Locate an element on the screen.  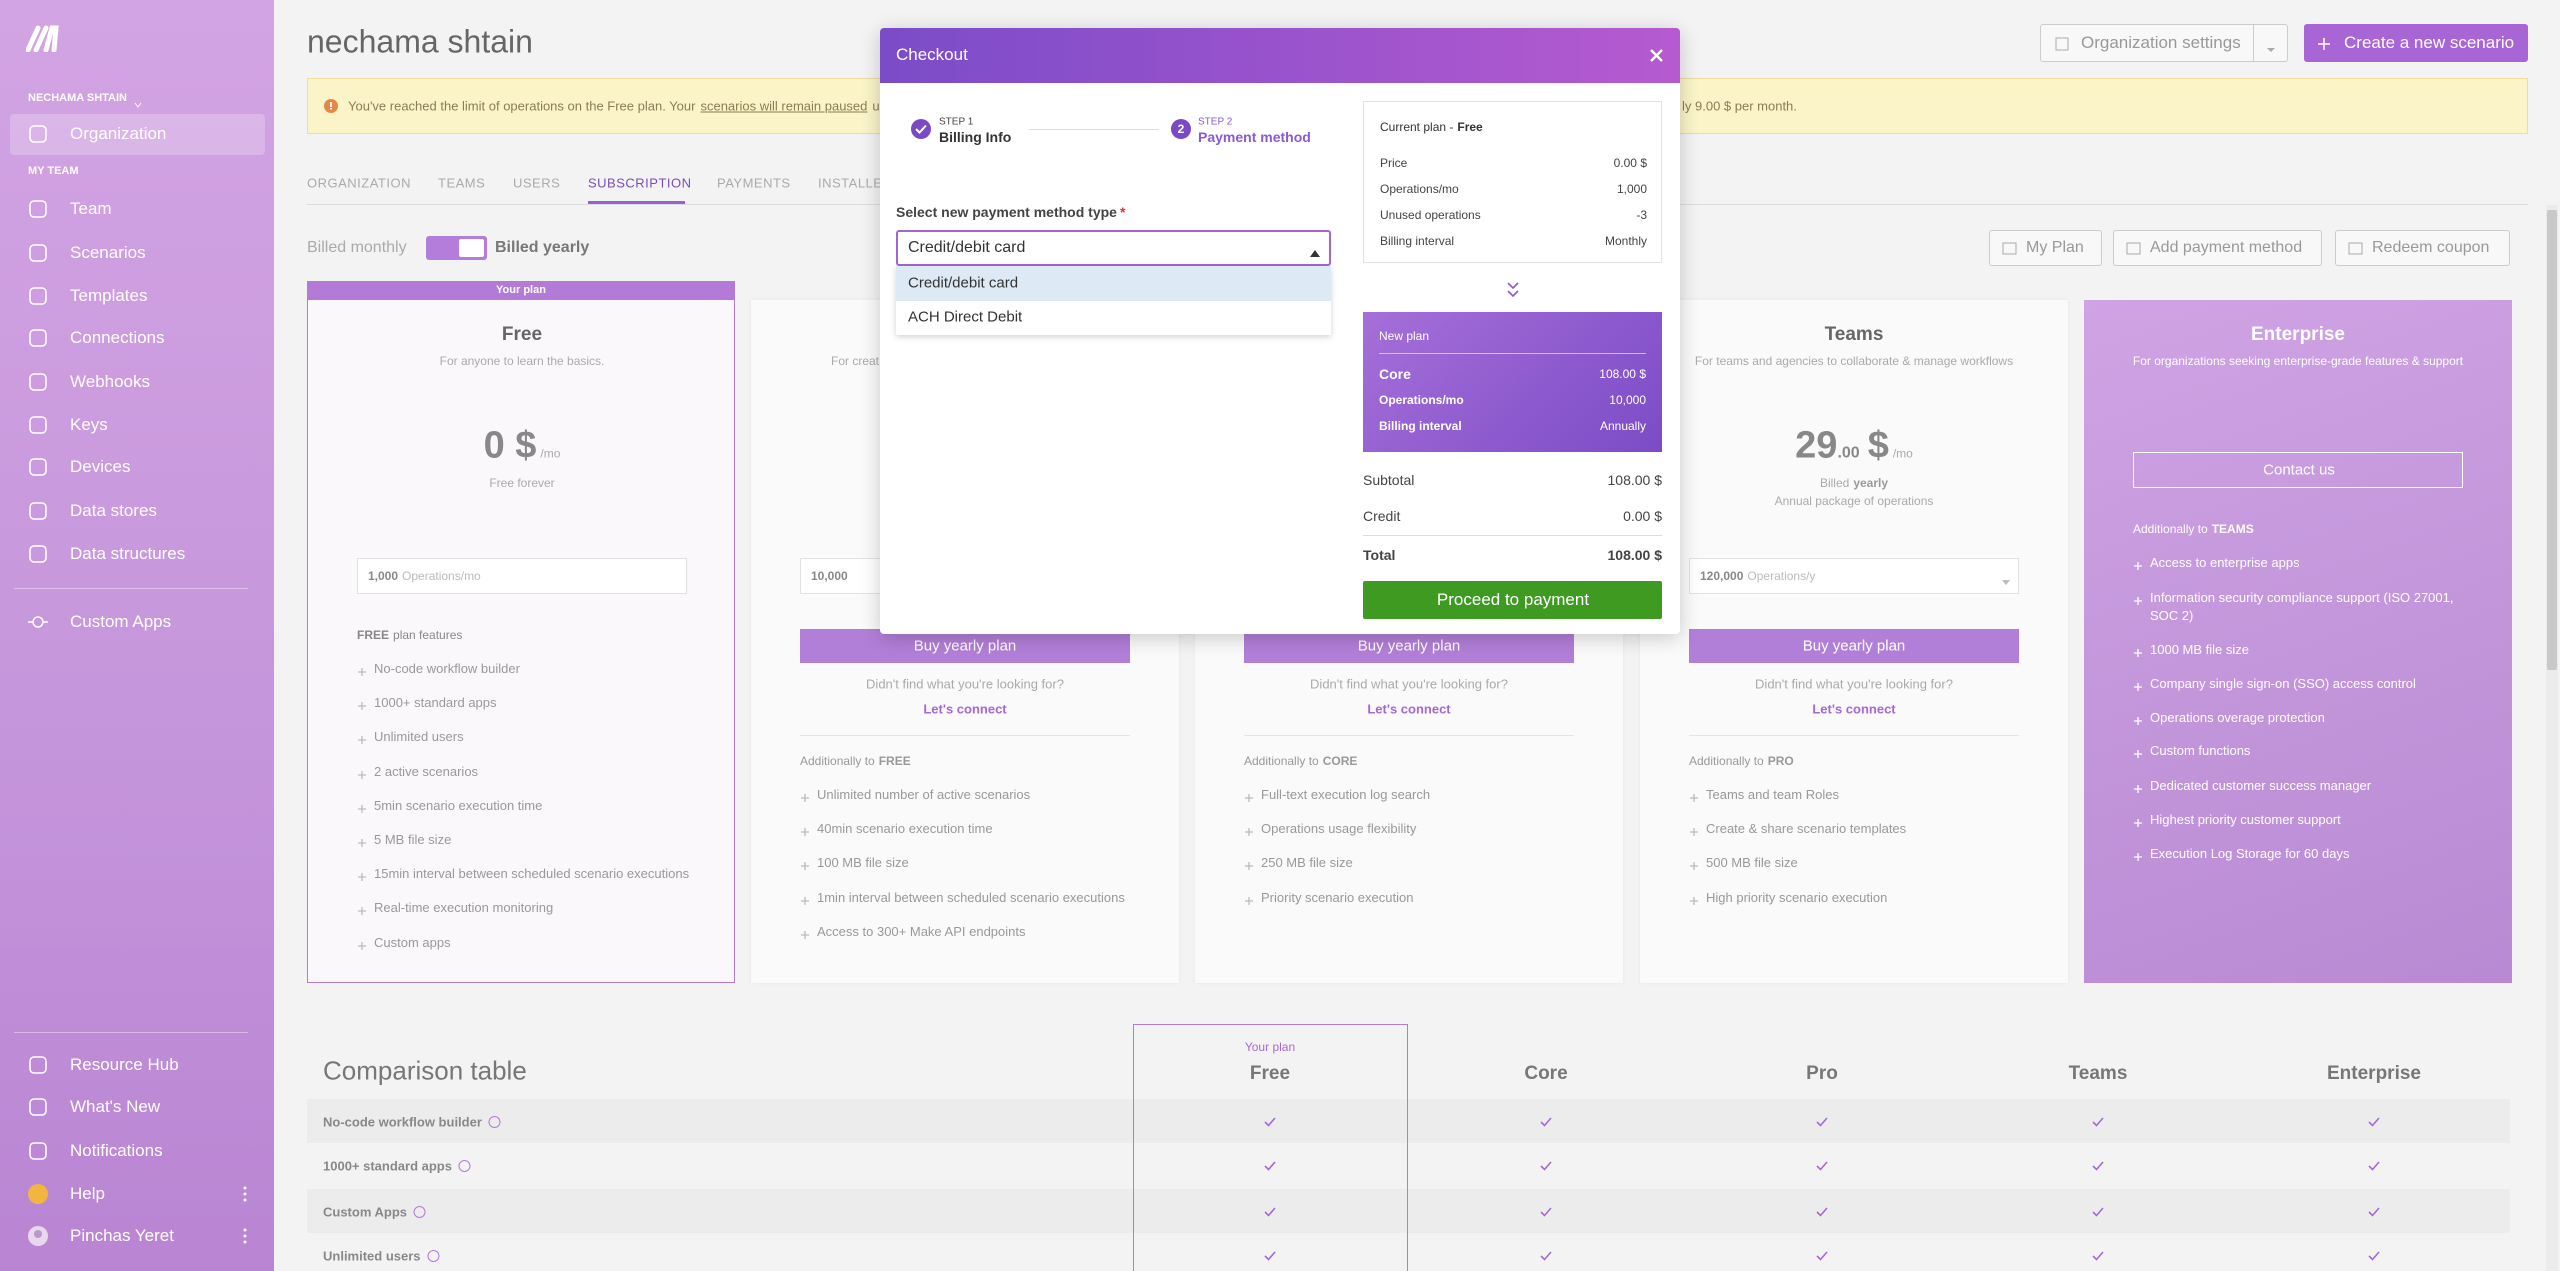
caret is located at coordinates (2271, 46).